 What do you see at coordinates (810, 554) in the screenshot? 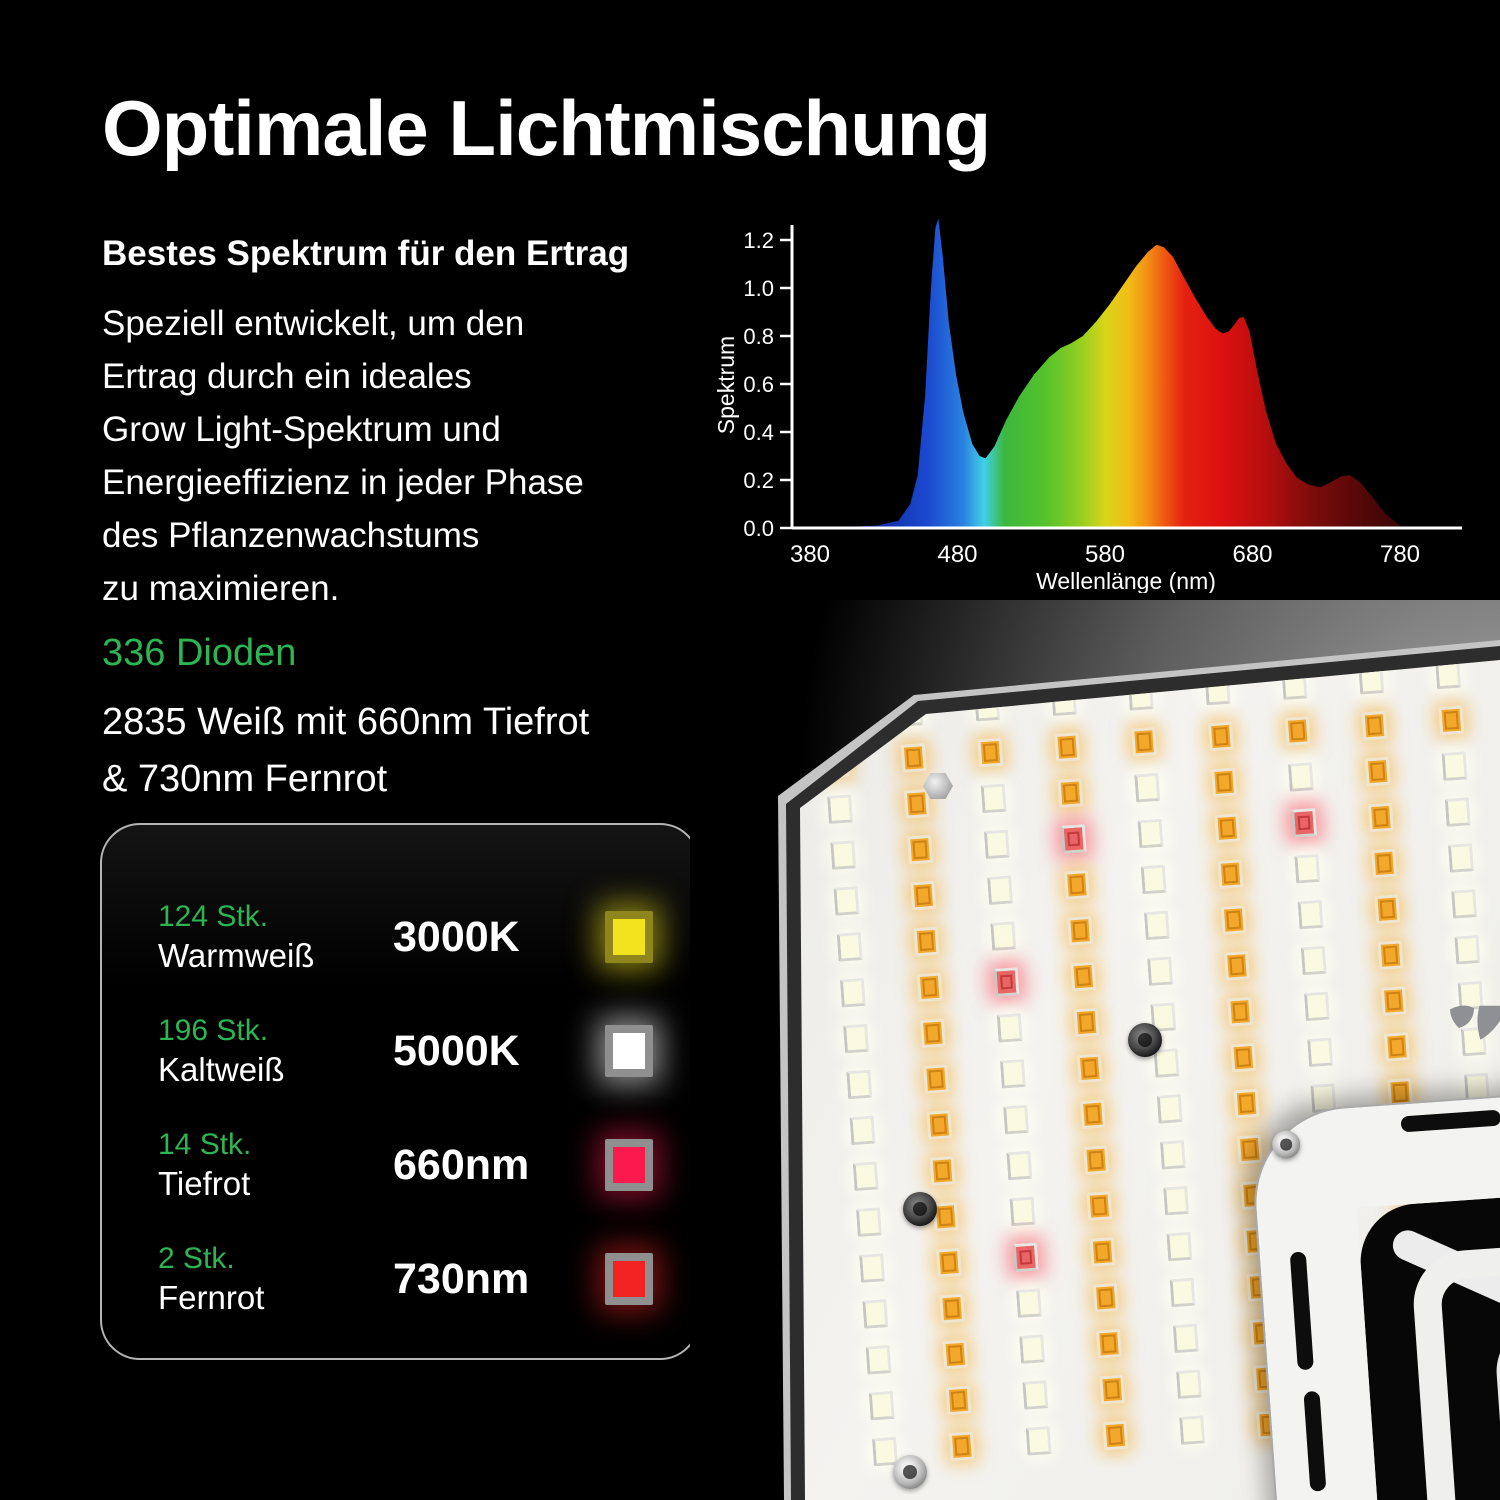
I see `svg-text: 380` at bounding box center [810, 554].